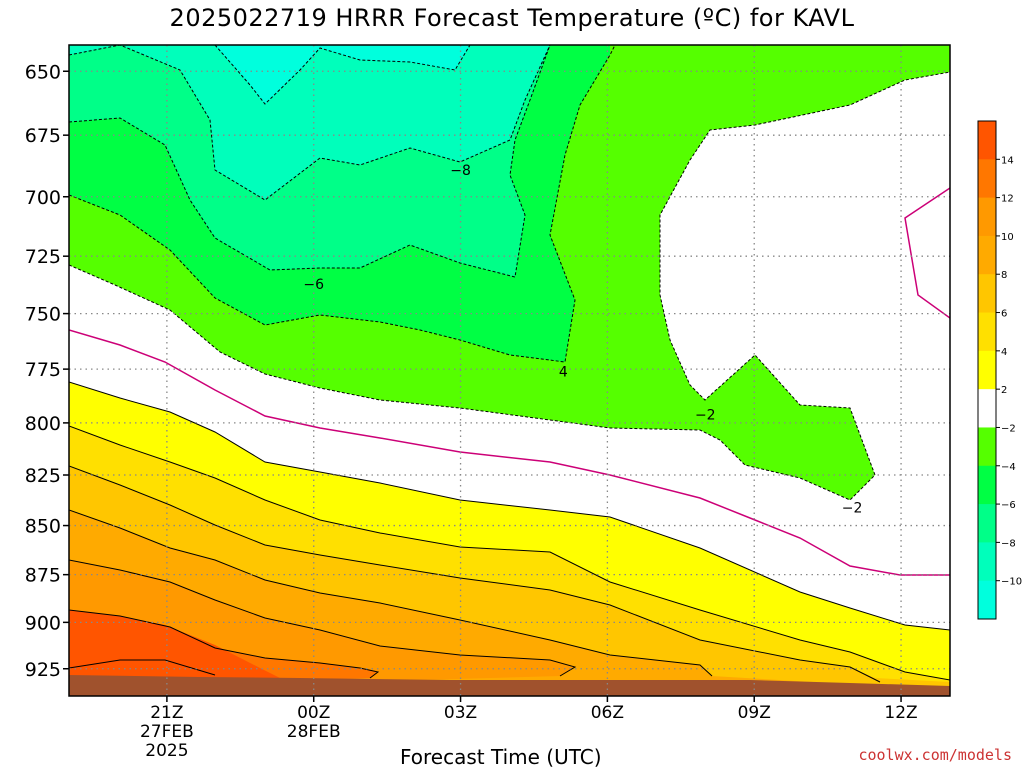 Image resolution: width=1024 pixels, height=769 pixels. Describe the element at coordinates (43, 257) in the screenshot. I see `y-tick-label: 725` at that location.